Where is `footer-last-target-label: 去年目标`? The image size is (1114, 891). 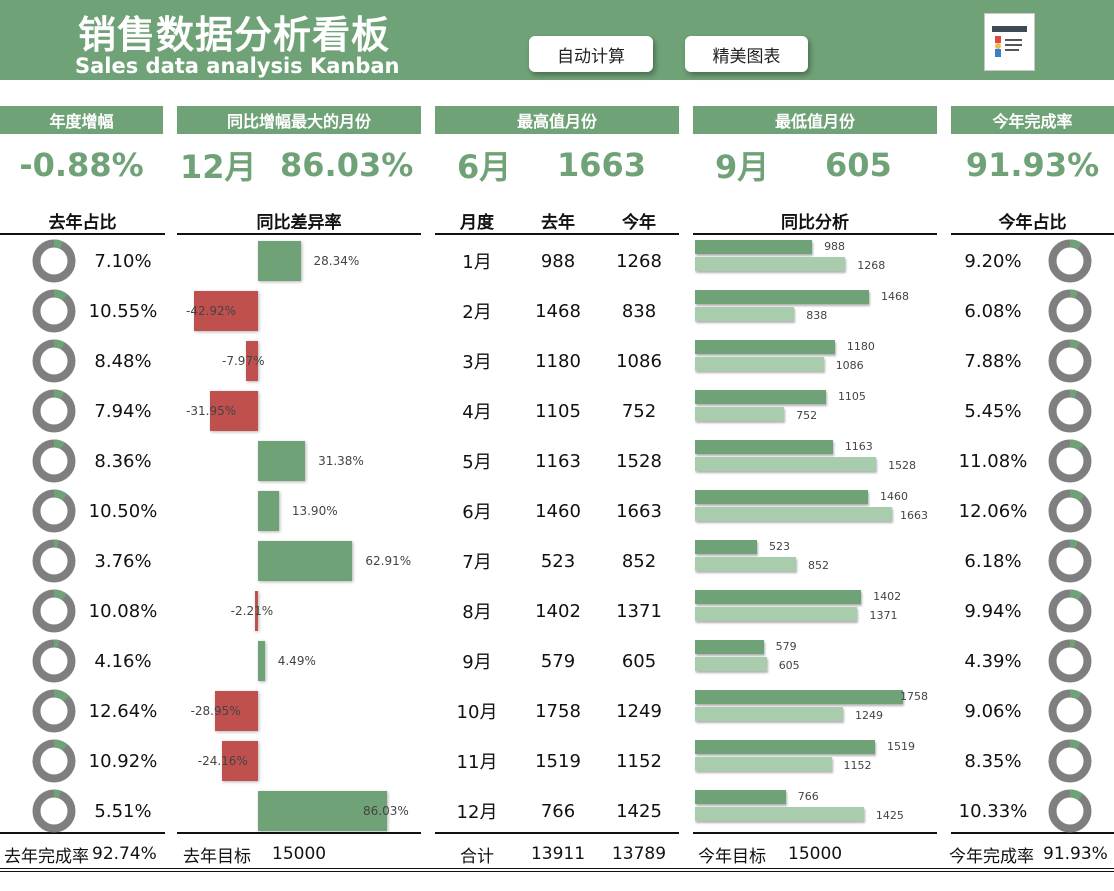
footer-last-target-label: 去年目标 is located at coordinates (217, 856).